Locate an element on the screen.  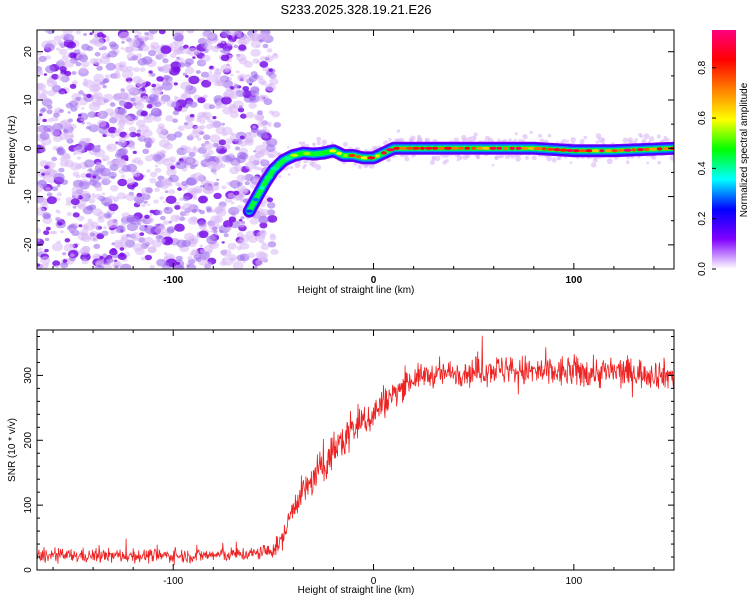
colorbar-tick-label: 0.2 is located at coordinates (702, 218).